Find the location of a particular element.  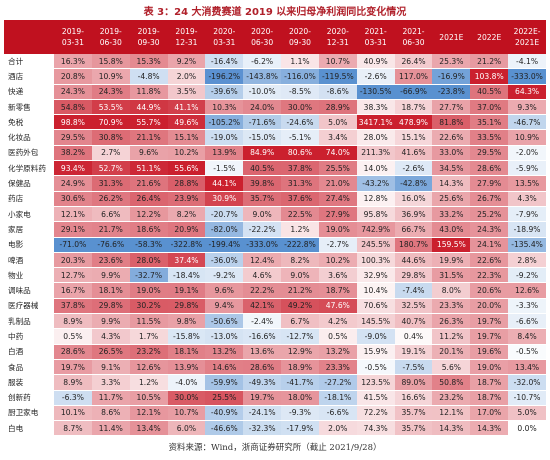

value-cell: 30.0% is located at coordinates (186, 398).